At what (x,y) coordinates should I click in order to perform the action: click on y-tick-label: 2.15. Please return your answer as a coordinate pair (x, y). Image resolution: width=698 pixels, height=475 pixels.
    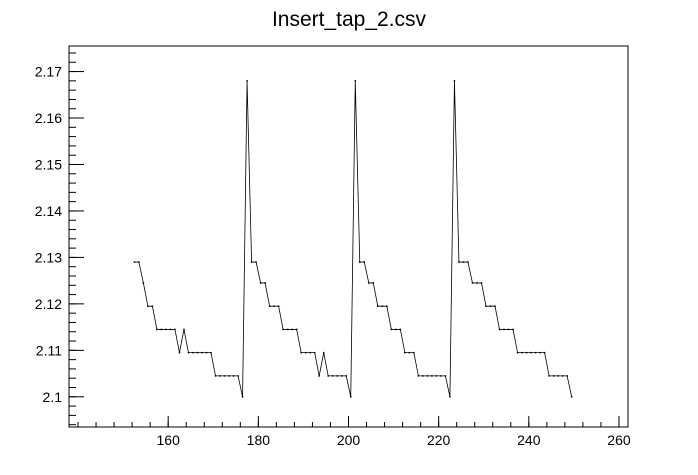
    Looking at the image, I should click on (48, 164).